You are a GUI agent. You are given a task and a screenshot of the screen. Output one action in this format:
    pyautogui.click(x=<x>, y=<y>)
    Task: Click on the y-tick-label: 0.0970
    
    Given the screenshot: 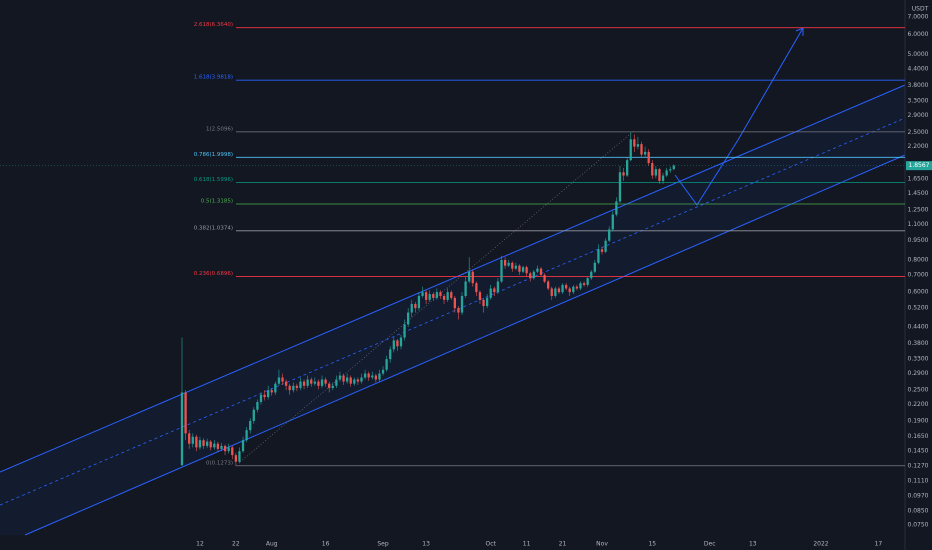 What is the action you would take?
    pyautogui.click(x=918, y=496)
    